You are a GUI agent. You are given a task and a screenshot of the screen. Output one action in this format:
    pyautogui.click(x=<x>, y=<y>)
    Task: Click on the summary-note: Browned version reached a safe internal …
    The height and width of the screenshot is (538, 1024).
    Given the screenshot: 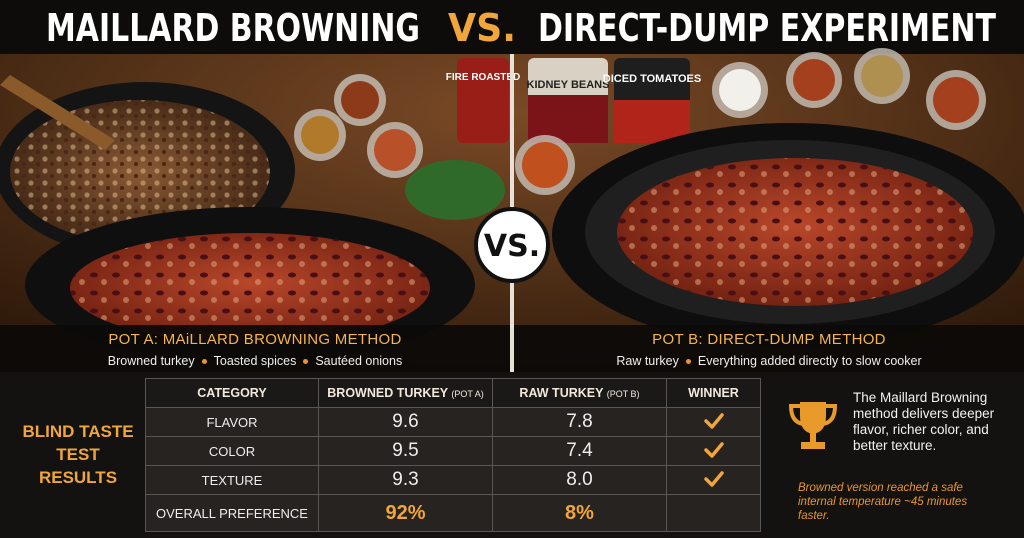 What is the action you would take?
    pyautogui.click(x=883, y=502)
    